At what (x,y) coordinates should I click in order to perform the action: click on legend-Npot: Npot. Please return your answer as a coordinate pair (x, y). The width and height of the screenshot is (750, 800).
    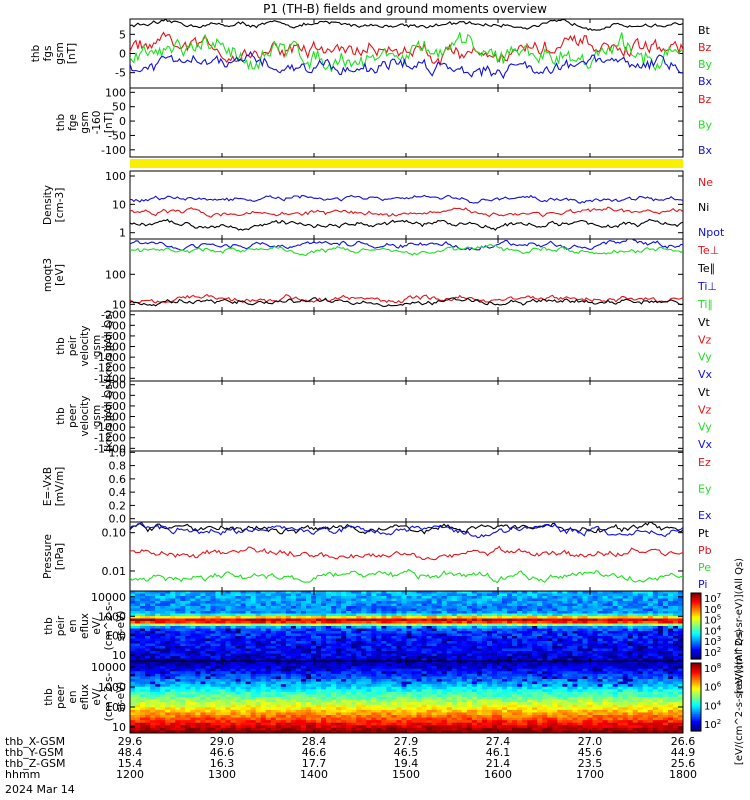
    Looking at the image, I should click on (711, 232).